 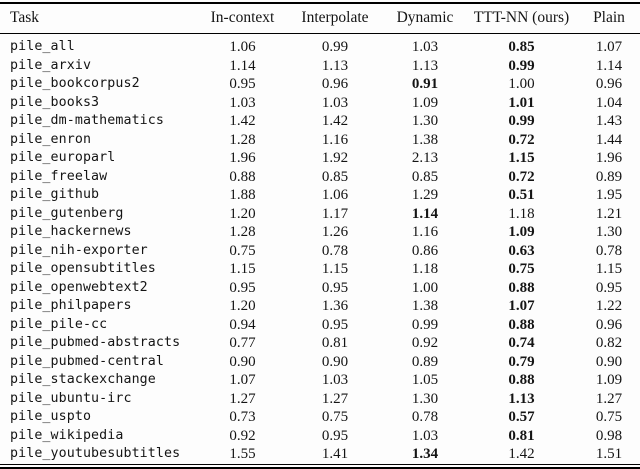 What do you see at coordinates (609, 454) in the screenshot?
I see `value-cell: 1.51` at bounding box center [609, 454].